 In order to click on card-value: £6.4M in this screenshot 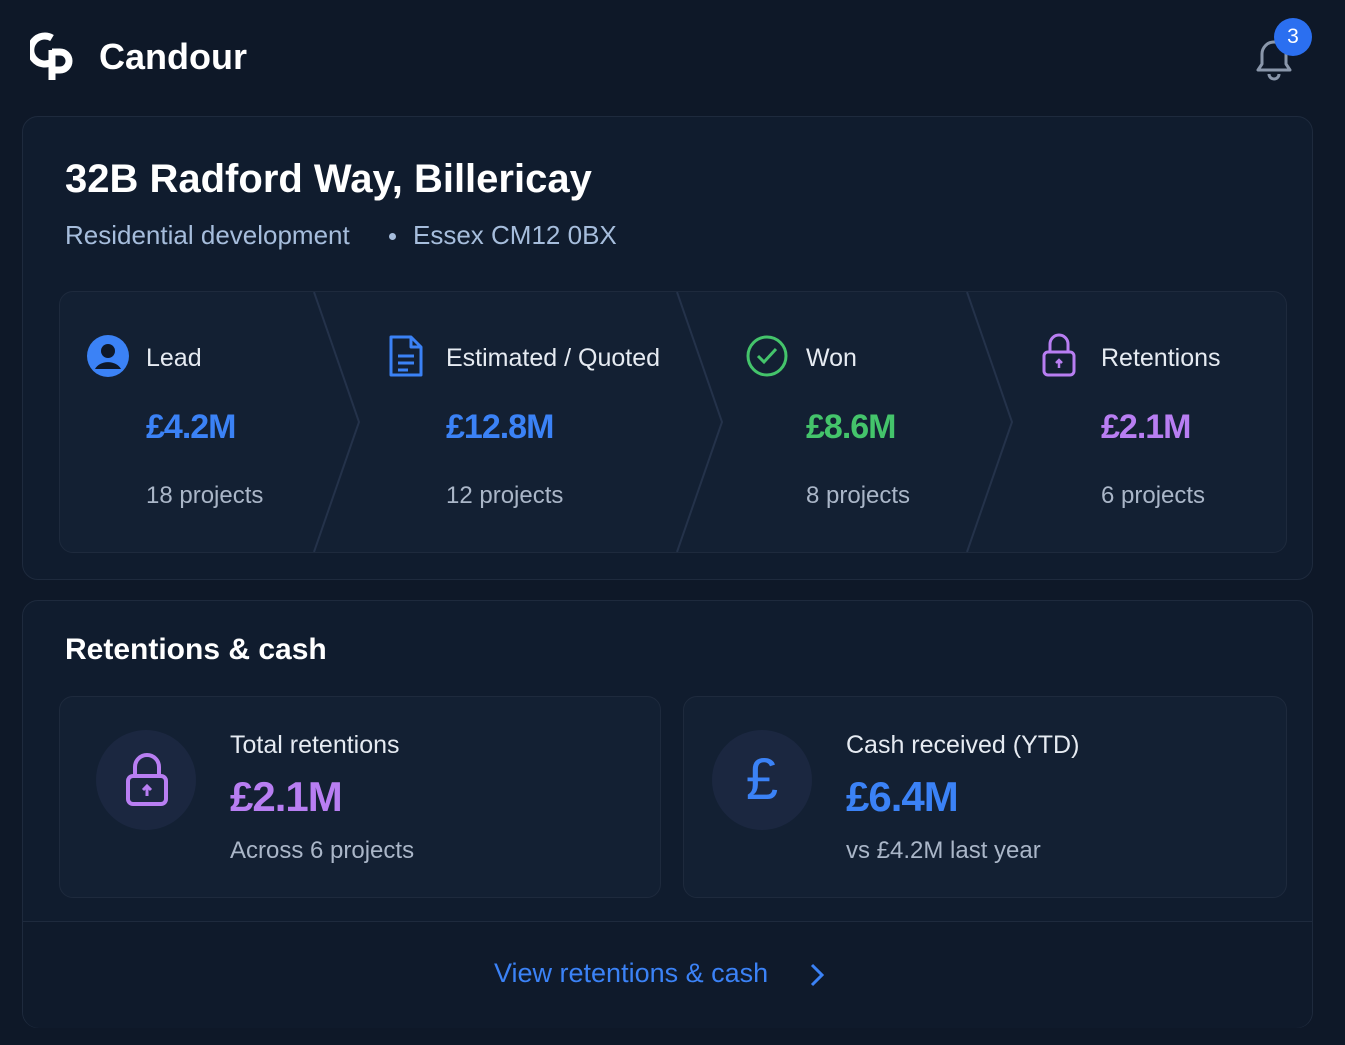, I will do `click(902, 796)`.